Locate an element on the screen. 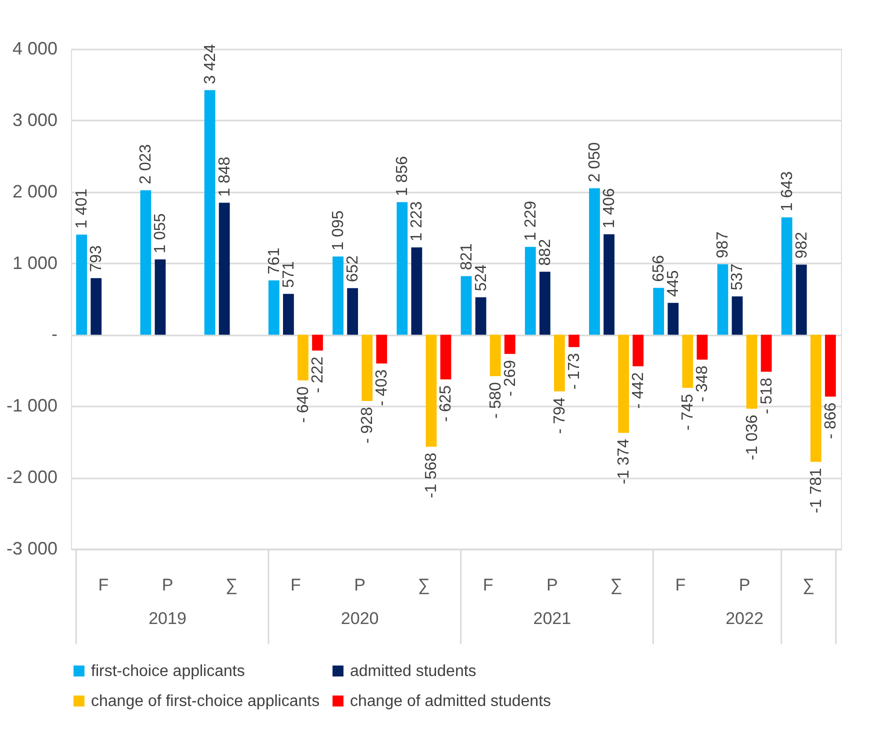 The image size is (889, 729). data-label: - 442 is located at coordinates (639, 390).